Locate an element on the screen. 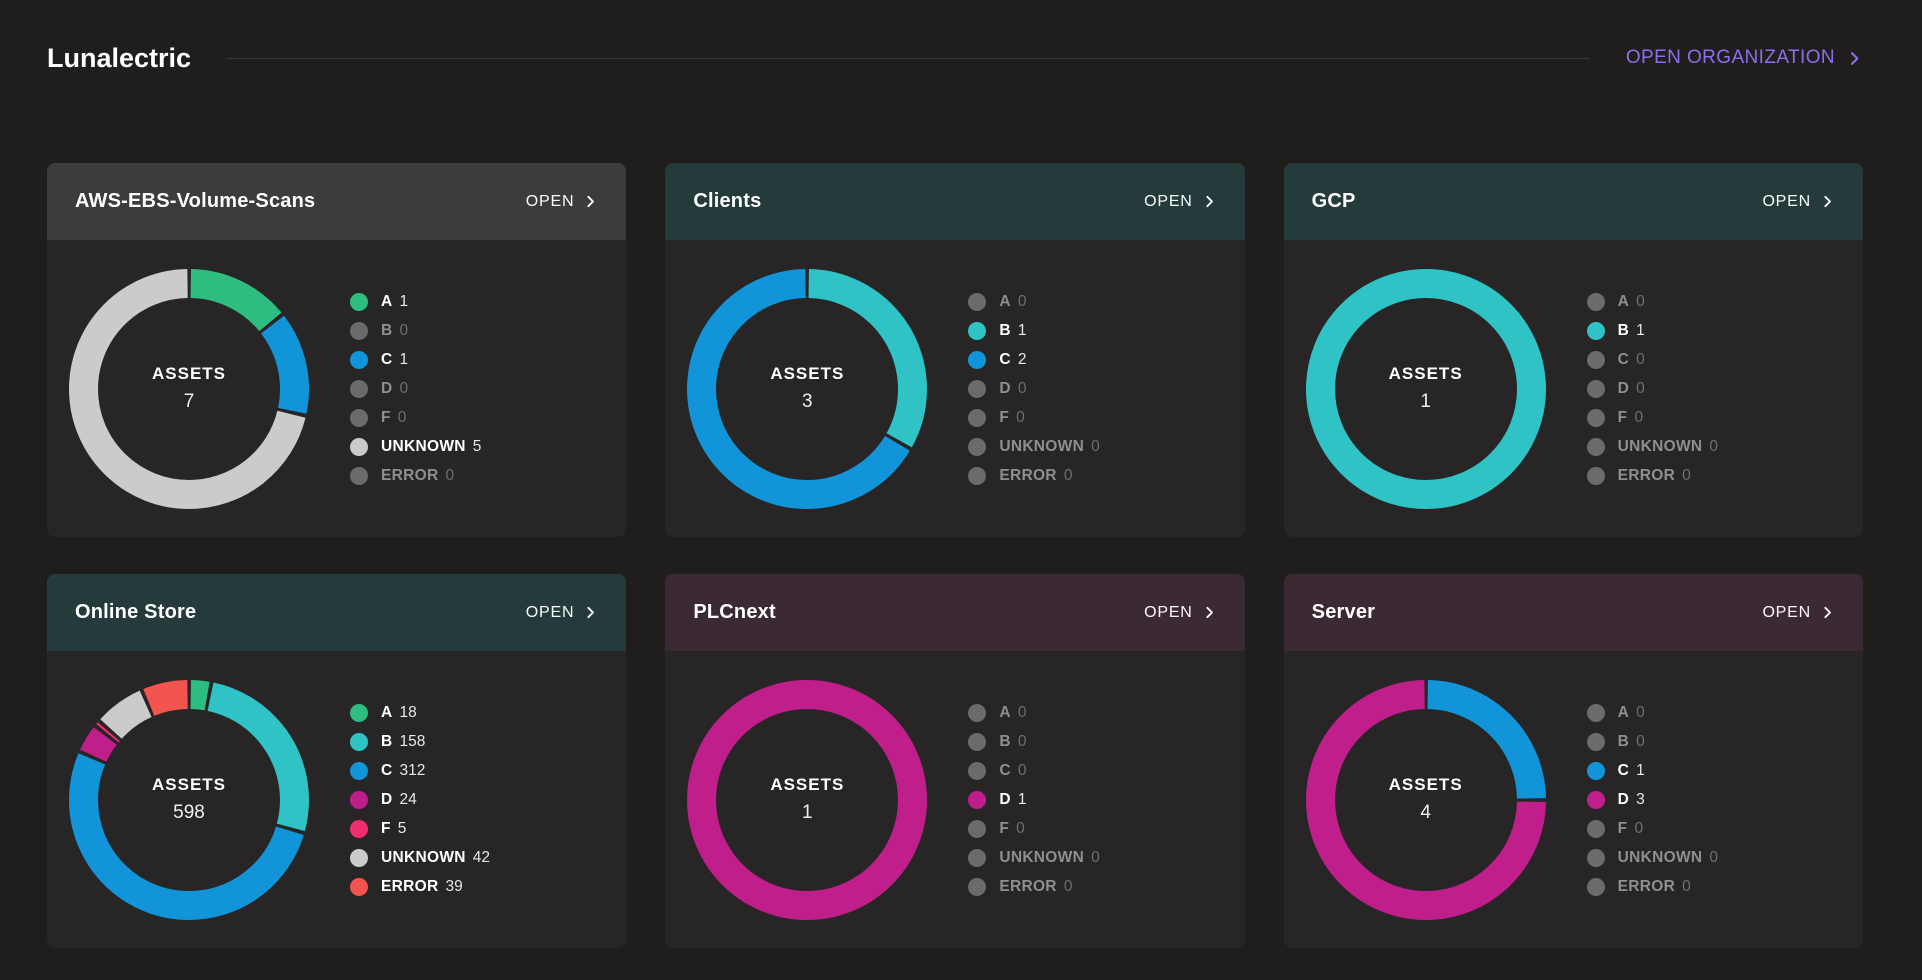 This screenshot has height=980, width=1922. asset-grade-donut-chart: ASSETS 598 is located at coordinates (189, 799).